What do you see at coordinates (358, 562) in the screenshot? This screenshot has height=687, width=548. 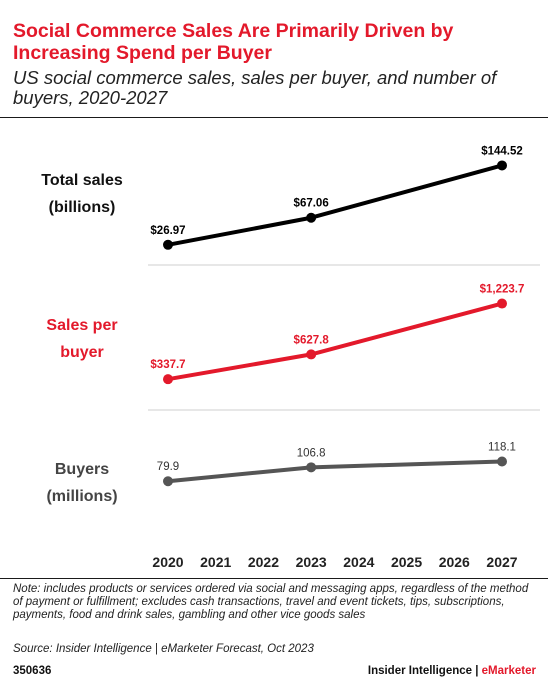 I see `x-tick-label-2024: 2024` at bounding box center [358, 562].